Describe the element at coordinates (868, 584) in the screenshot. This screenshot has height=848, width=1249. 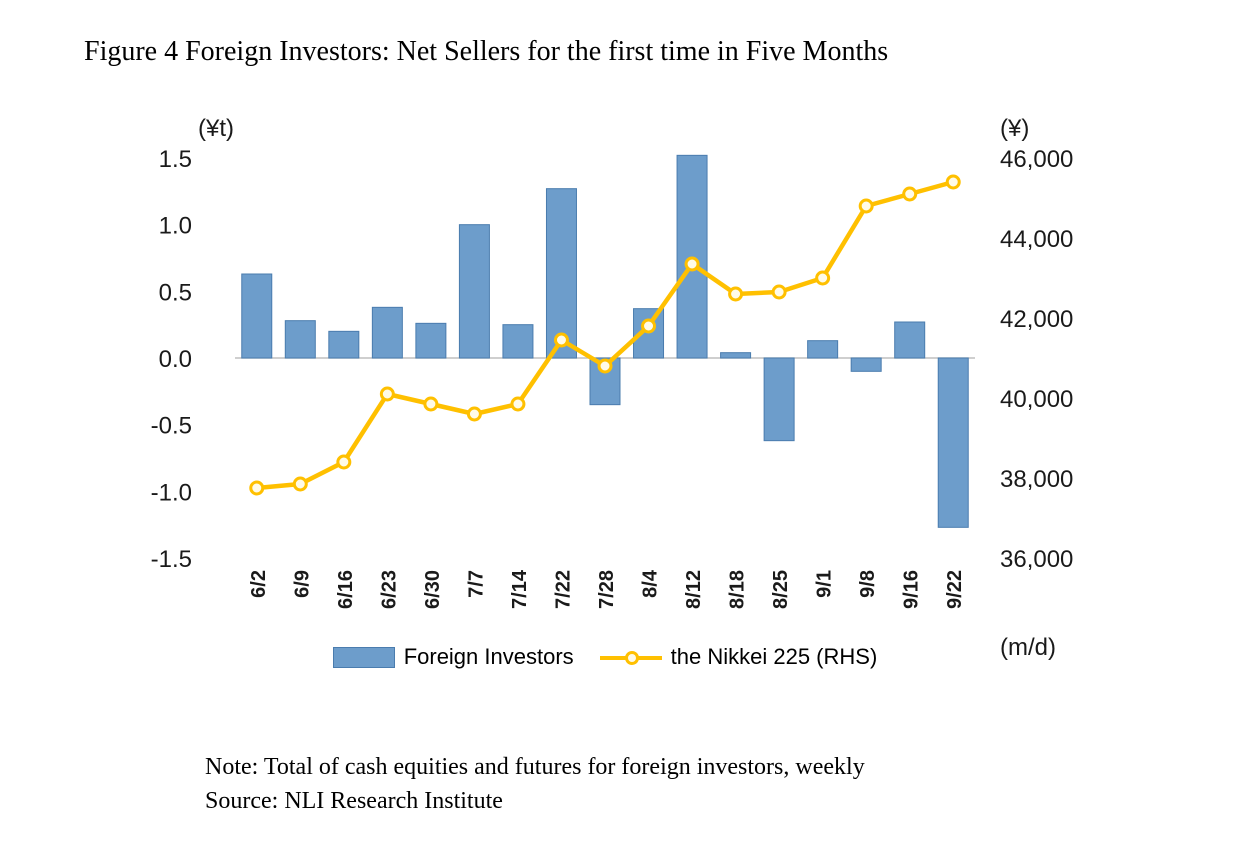
I see `x-axis-tick: 9/8` at that location.